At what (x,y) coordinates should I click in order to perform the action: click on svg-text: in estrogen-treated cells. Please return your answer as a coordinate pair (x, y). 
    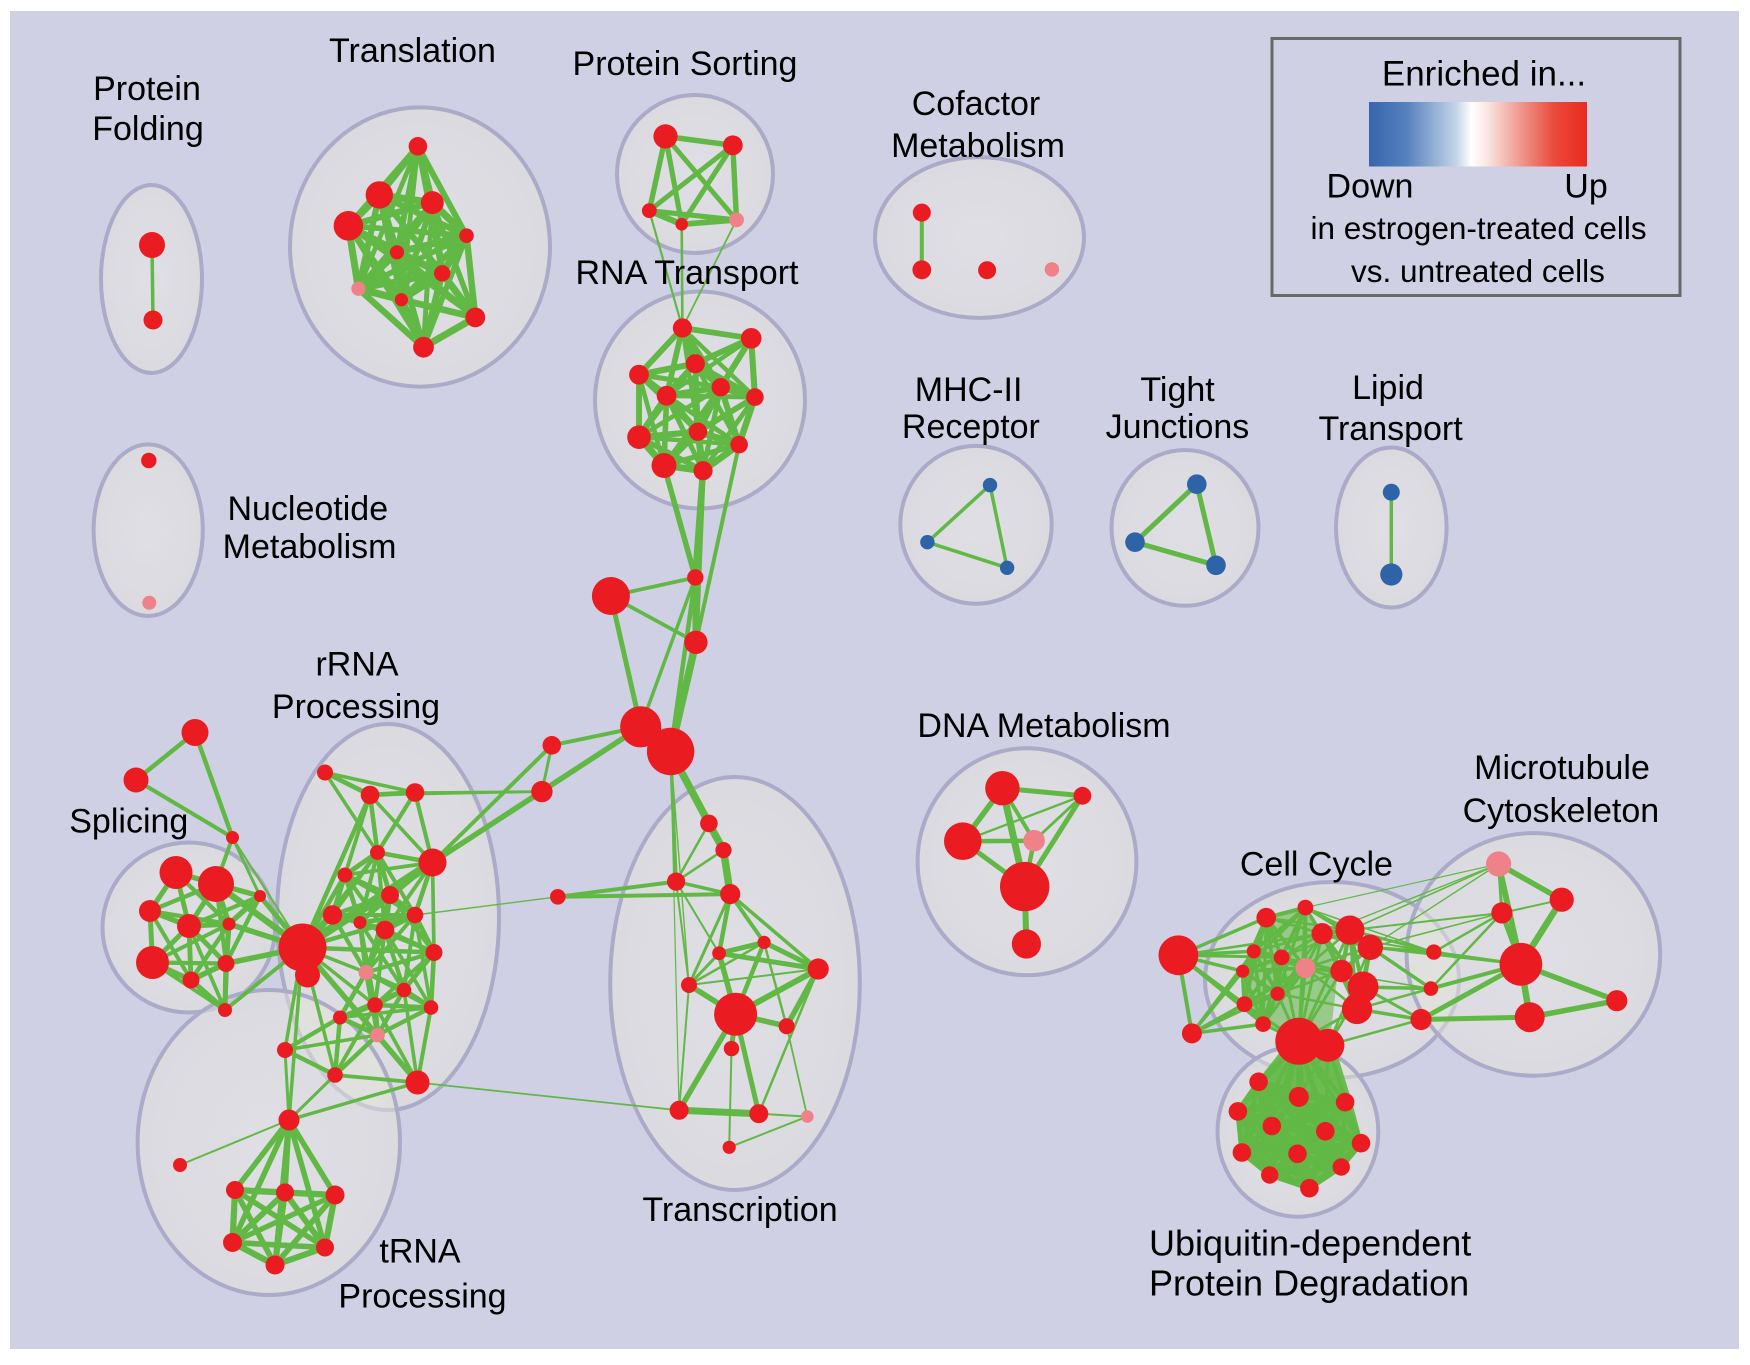
    Looking at the image, I should click on (1479, 228).